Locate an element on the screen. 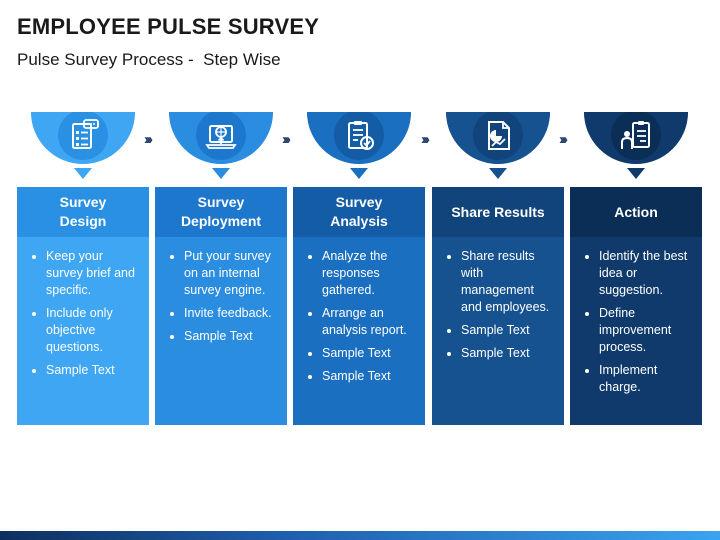 The width and height of the screenshot is (720, 540). page-title: EMPLOYEE PULSE SURVEY is located at coordinates (168, 26).